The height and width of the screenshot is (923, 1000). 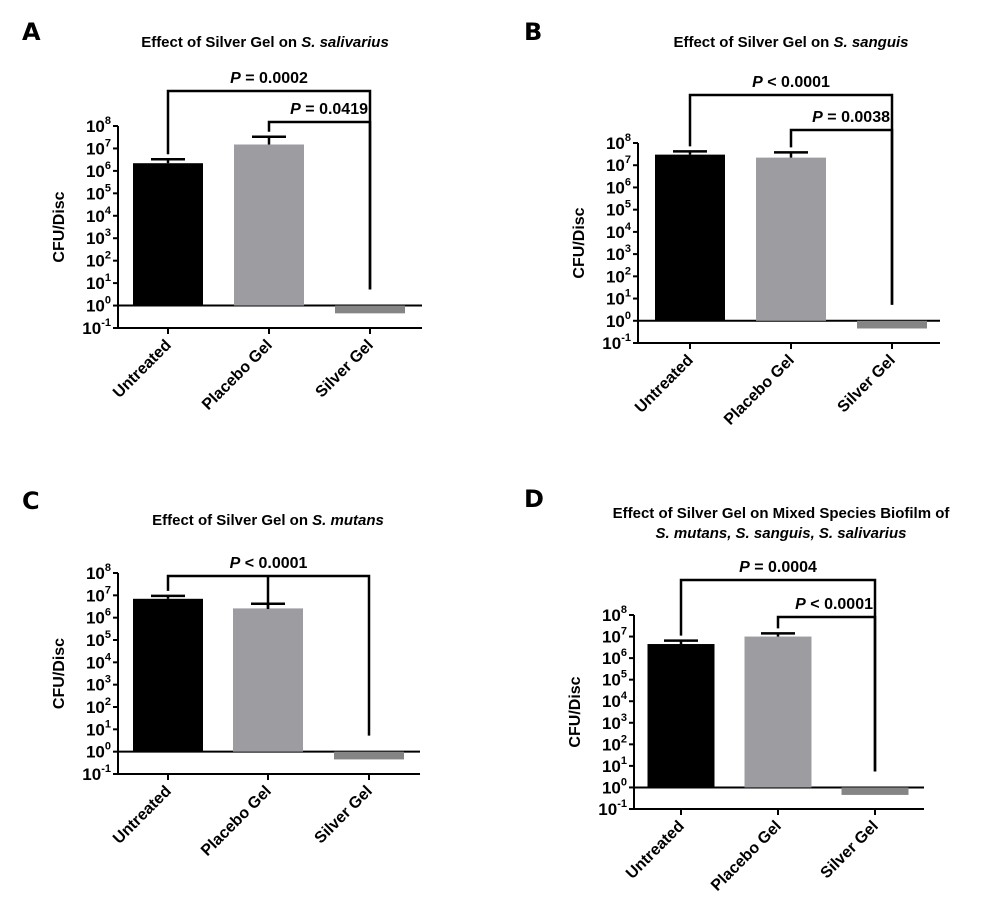 What do you see at coordinates (345, 42) in the screenshot?
I see `title-species: S. salivarius` at bounding box center [345, 42].